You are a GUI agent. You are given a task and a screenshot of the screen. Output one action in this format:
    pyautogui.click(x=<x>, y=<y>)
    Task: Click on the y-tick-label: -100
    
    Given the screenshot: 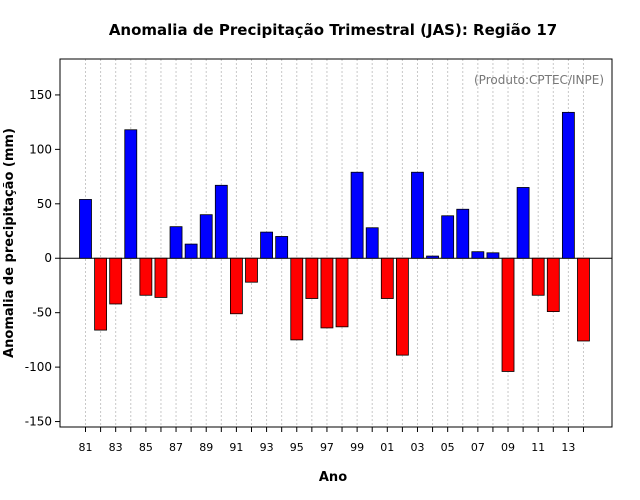 What is the action you would take?
    pyautogui.click(x=38, y=367)
    